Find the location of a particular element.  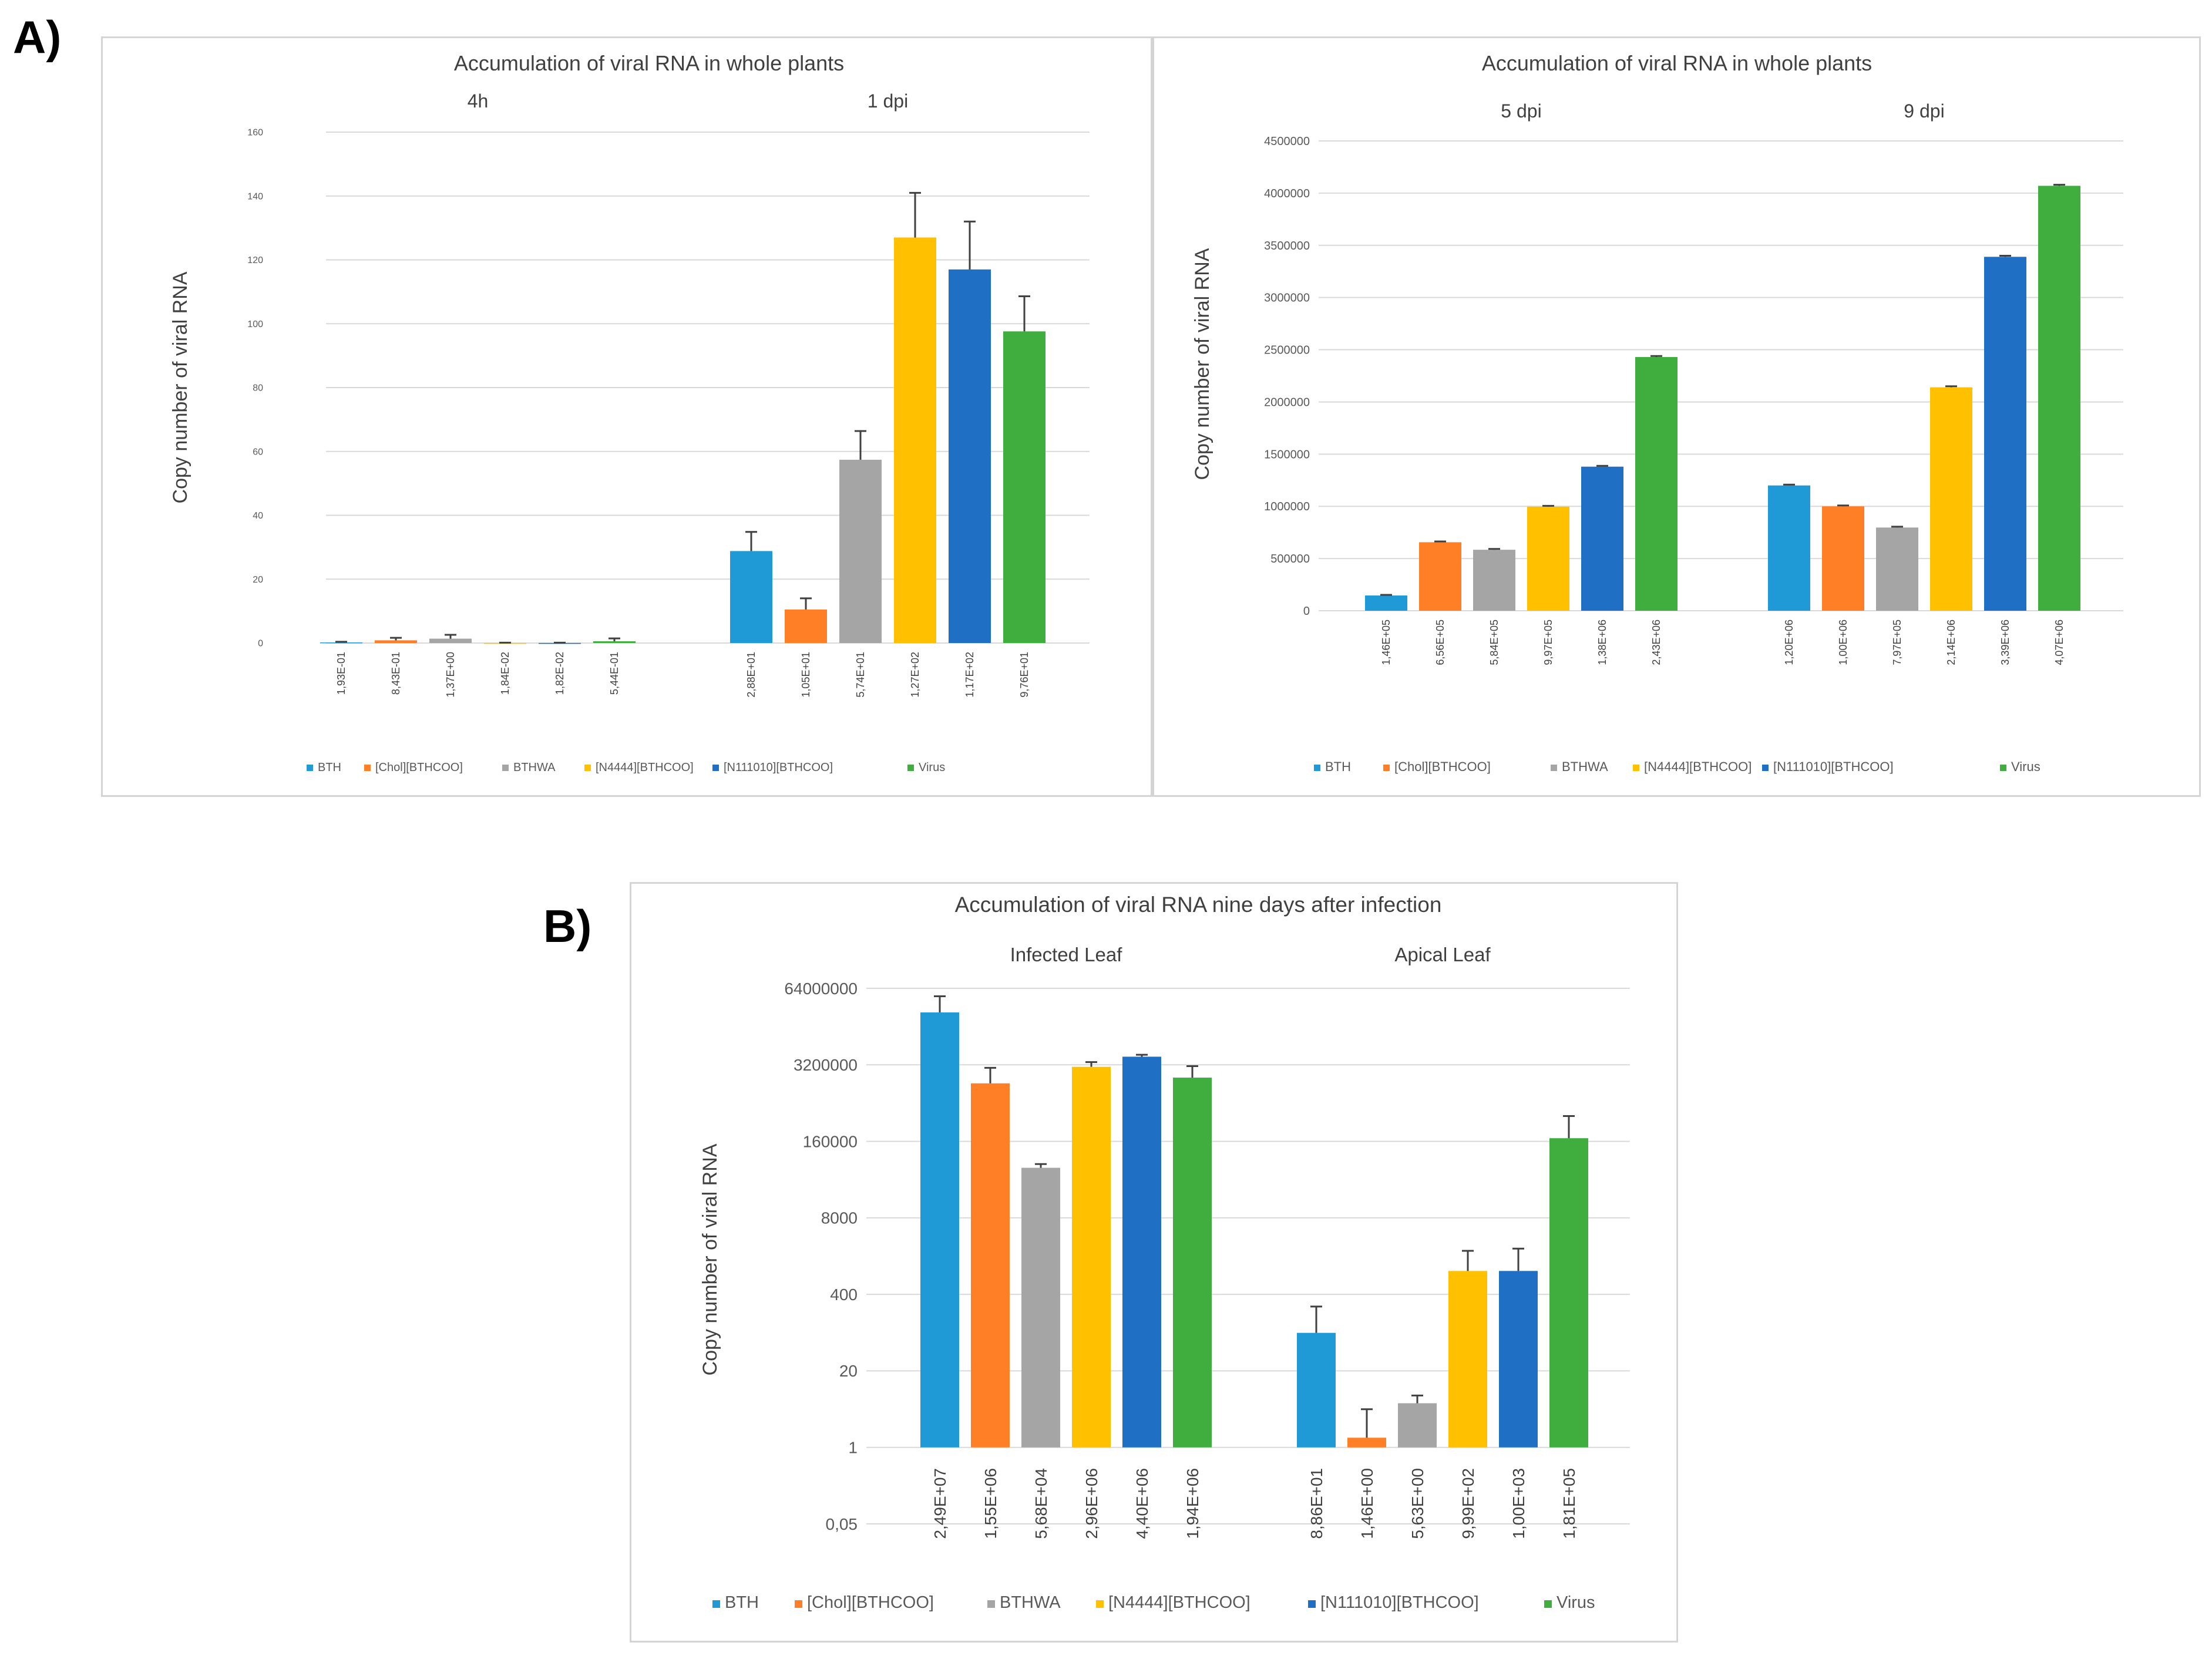

y-tick-label-b: 160000 is located at coordinates (830, 1141).